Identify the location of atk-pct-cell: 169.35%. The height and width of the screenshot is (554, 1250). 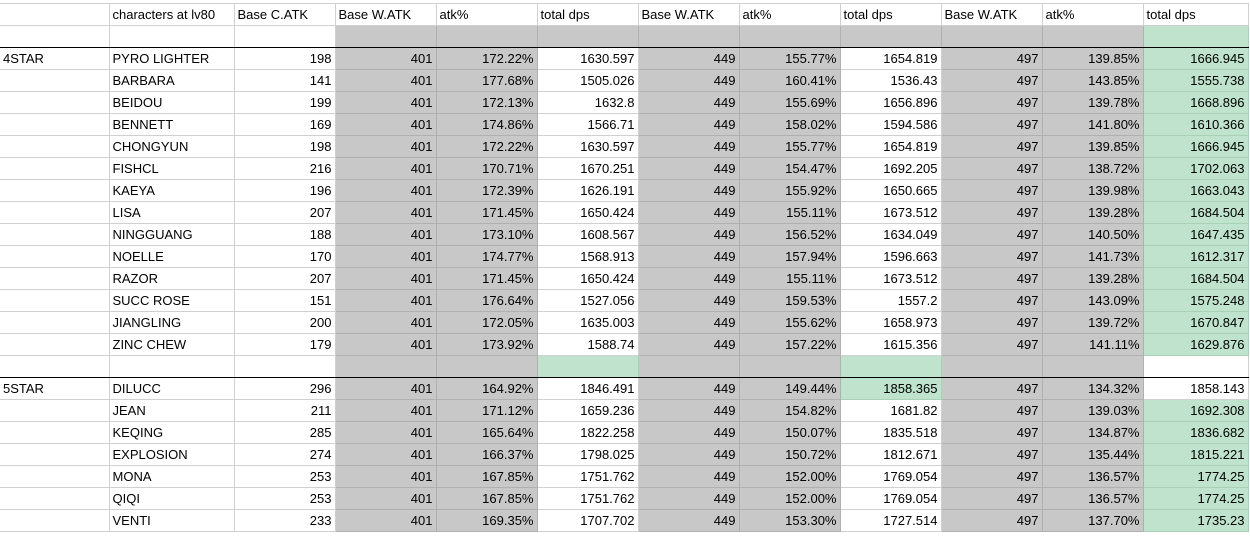
(486, 520).